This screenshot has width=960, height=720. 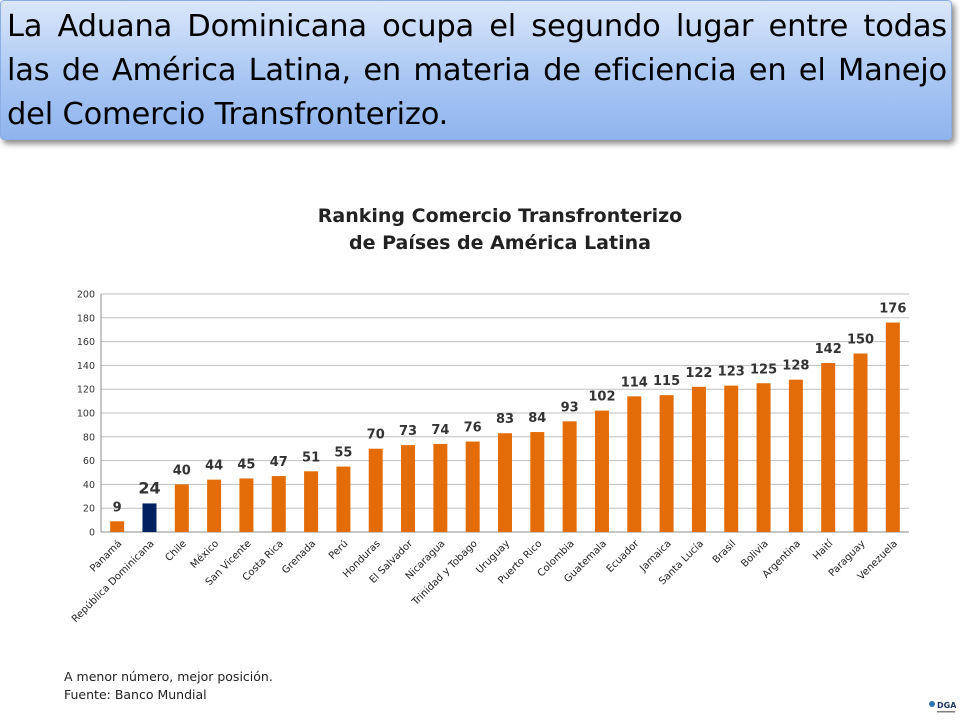 I want to click on data-label: 142, so click(x=828, y=349).